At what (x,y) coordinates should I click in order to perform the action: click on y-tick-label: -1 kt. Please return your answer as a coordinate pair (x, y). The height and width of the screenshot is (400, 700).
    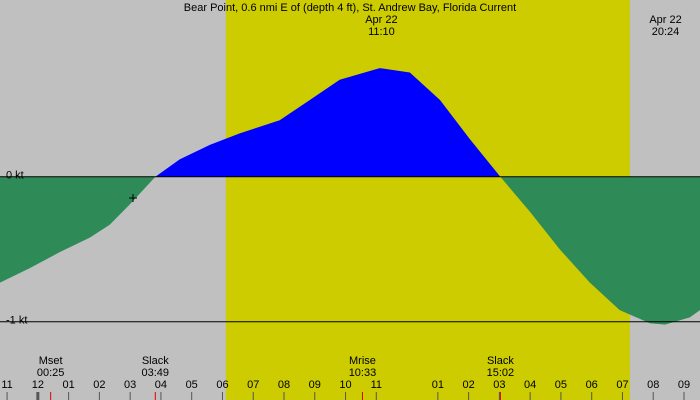
    Looking at the image, I should click on (16, 321).